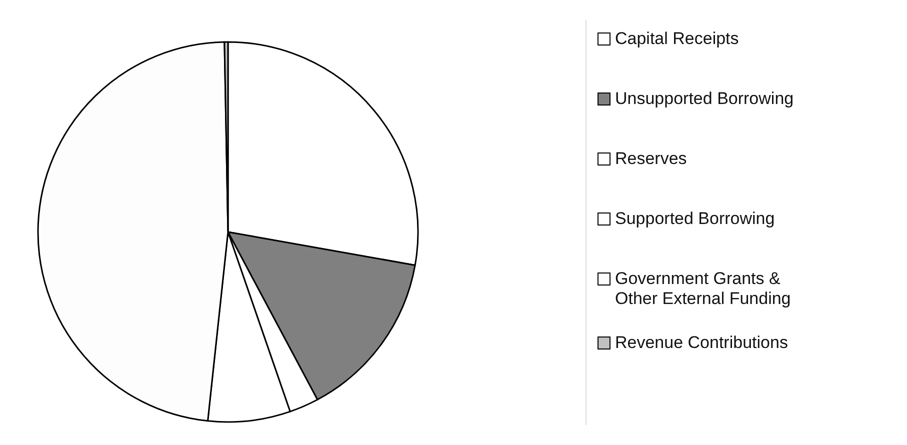 The width and height of the screenshot is (907, 445). What do you see at coordinates (651, 158) in the screenshot?
I see `legend-label: Reserves` at bounding box center [651, 158].